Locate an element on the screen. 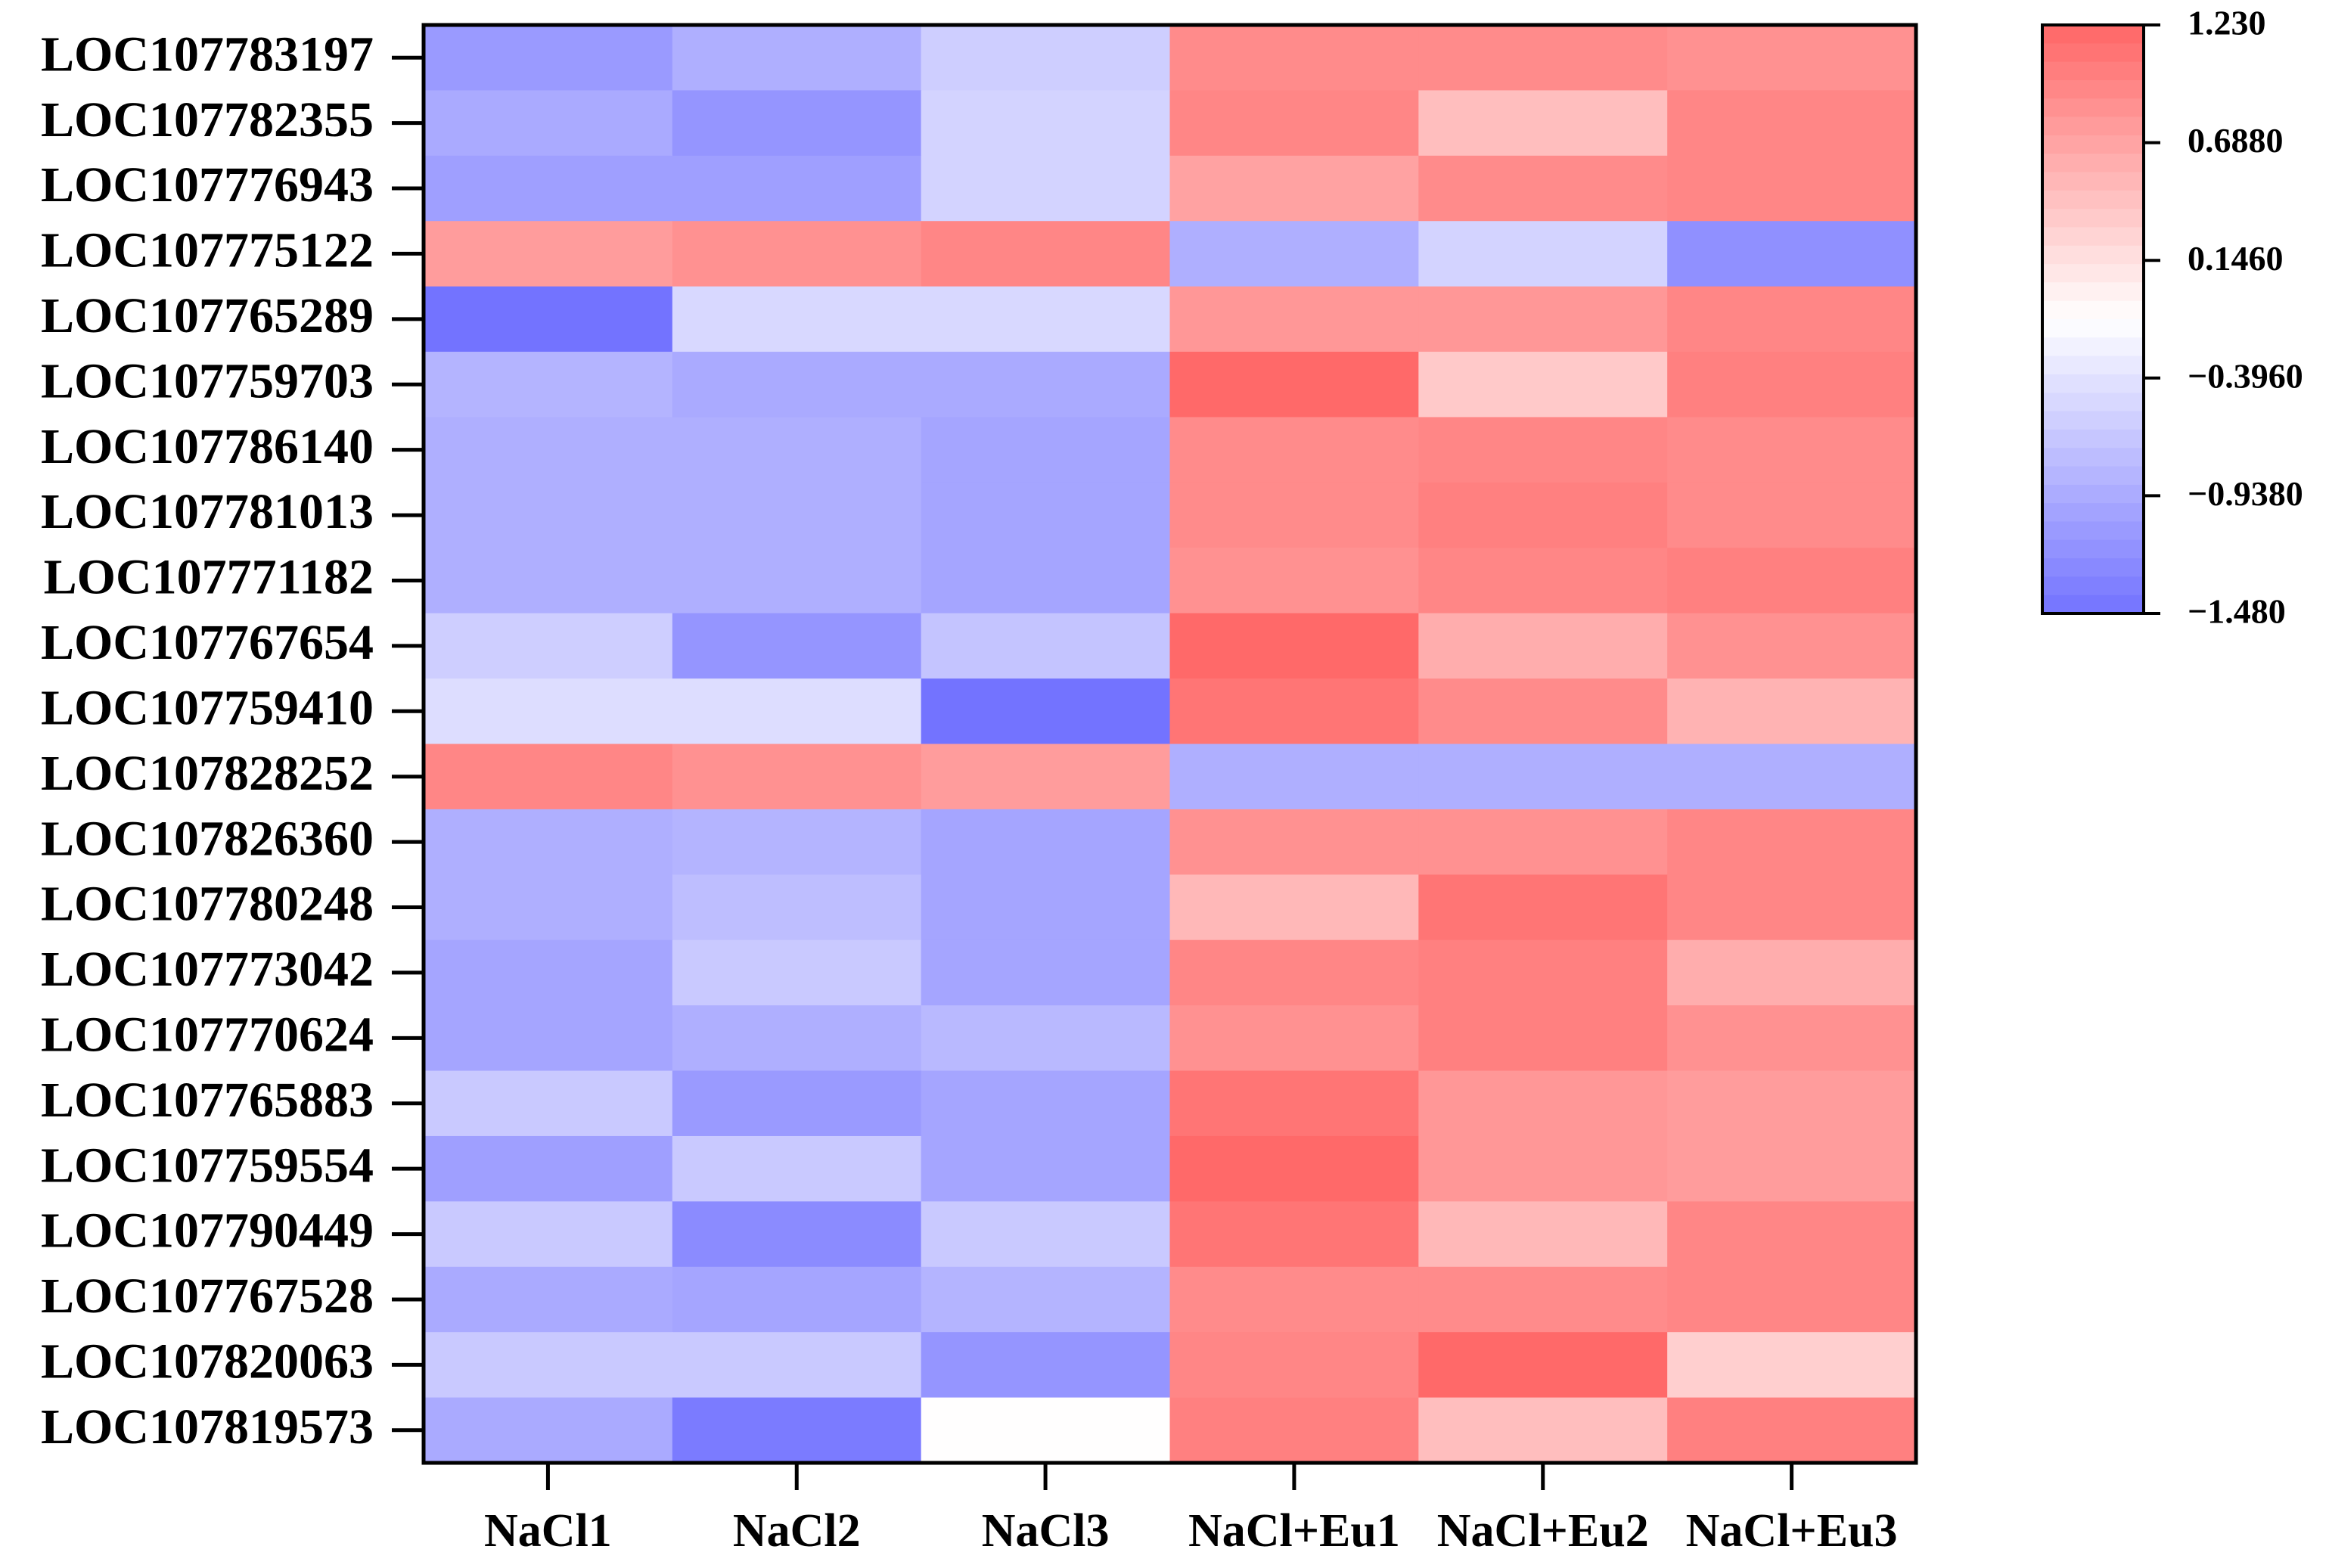 The width and height of the screenshot is (2329, 1568). colorbar-tick-label: −0.9380 is located at coordinates (2245, 493).